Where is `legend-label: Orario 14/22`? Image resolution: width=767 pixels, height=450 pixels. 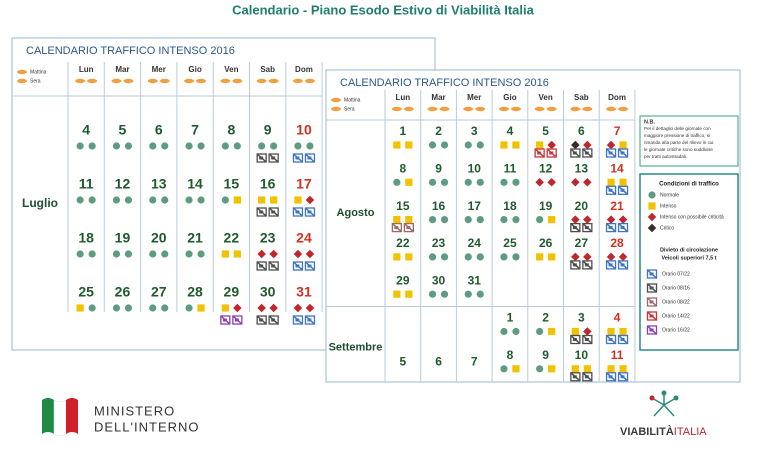
legend-label: Orario 14/22 is located at coordinates (676, 316).